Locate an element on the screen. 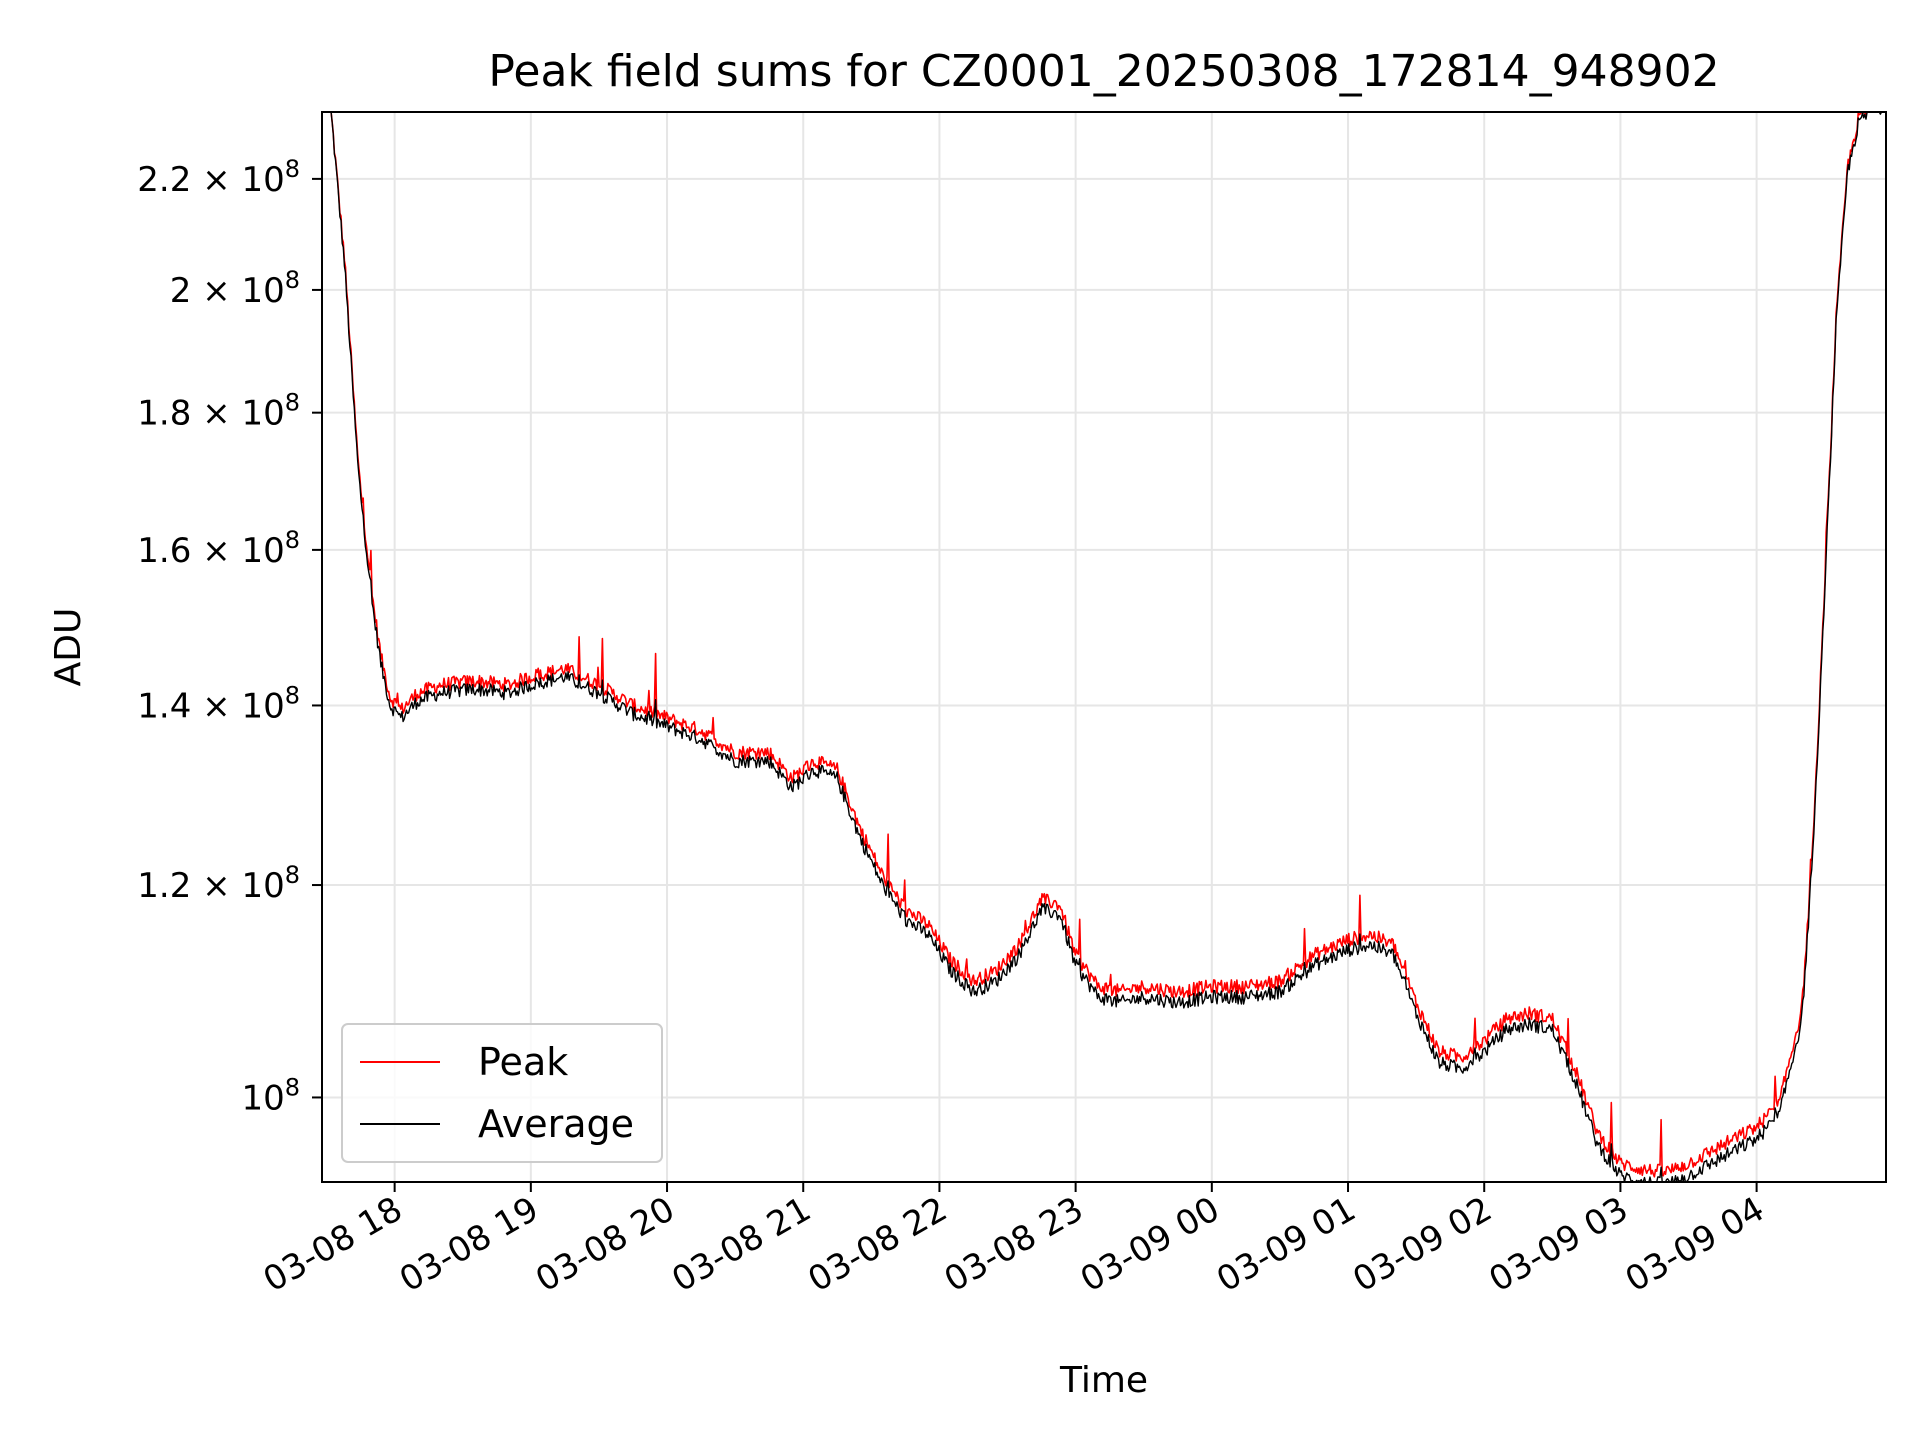  legend-box is located at coordinates (502, 1093).